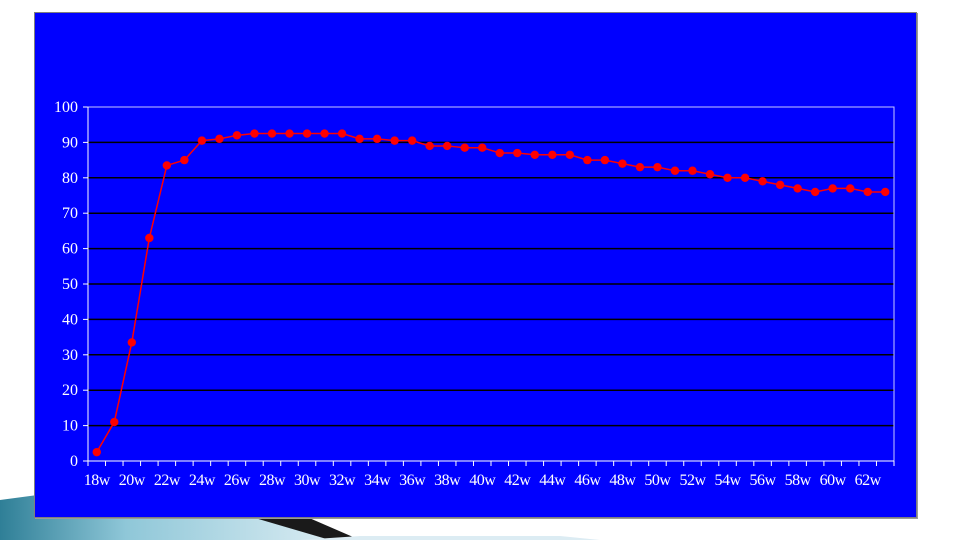 The width and height of the screenshot is (960, 540). Describe the element at coordinates (657, 480) in the screenshot. I see `x-tick-label: 50w` at that location.